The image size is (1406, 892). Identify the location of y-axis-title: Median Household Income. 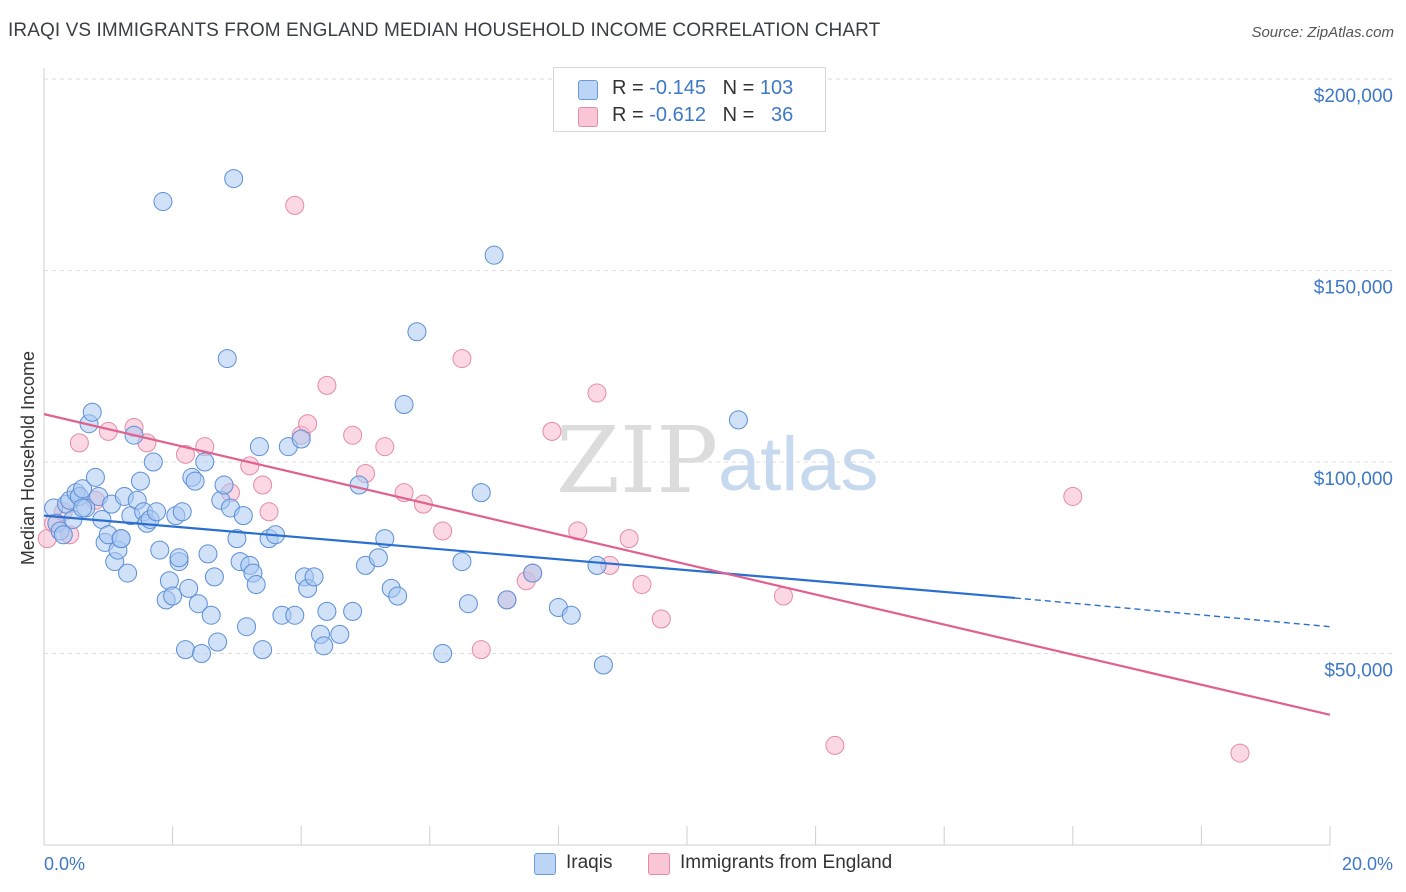
(28, 458).